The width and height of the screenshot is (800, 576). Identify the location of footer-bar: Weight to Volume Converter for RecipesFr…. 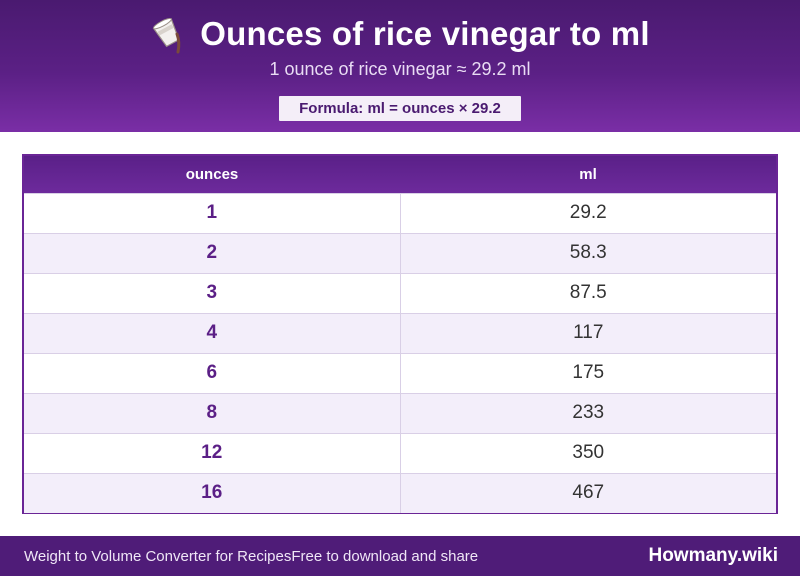
(400, 556).